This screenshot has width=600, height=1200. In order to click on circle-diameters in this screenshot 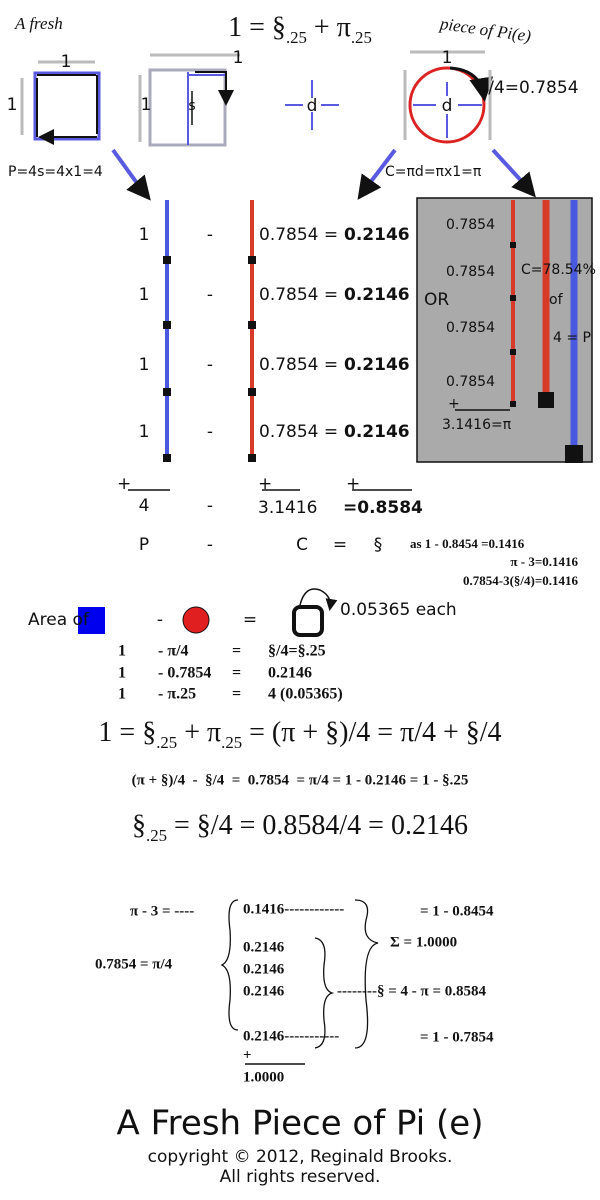, I will do `click(447, 110)`.